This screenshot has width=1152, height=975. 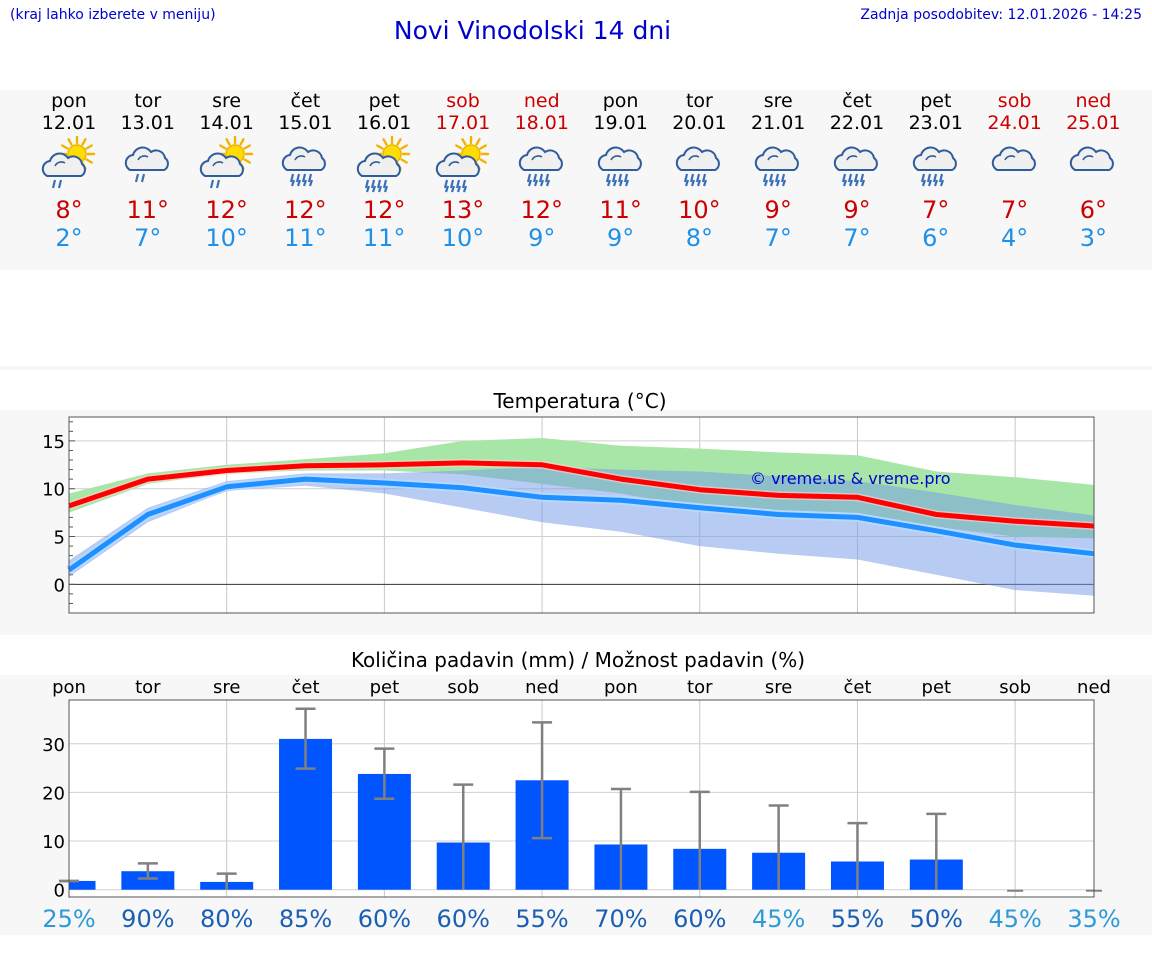 I want to click on max-temperature: 10°, so click(x=699, y=210).